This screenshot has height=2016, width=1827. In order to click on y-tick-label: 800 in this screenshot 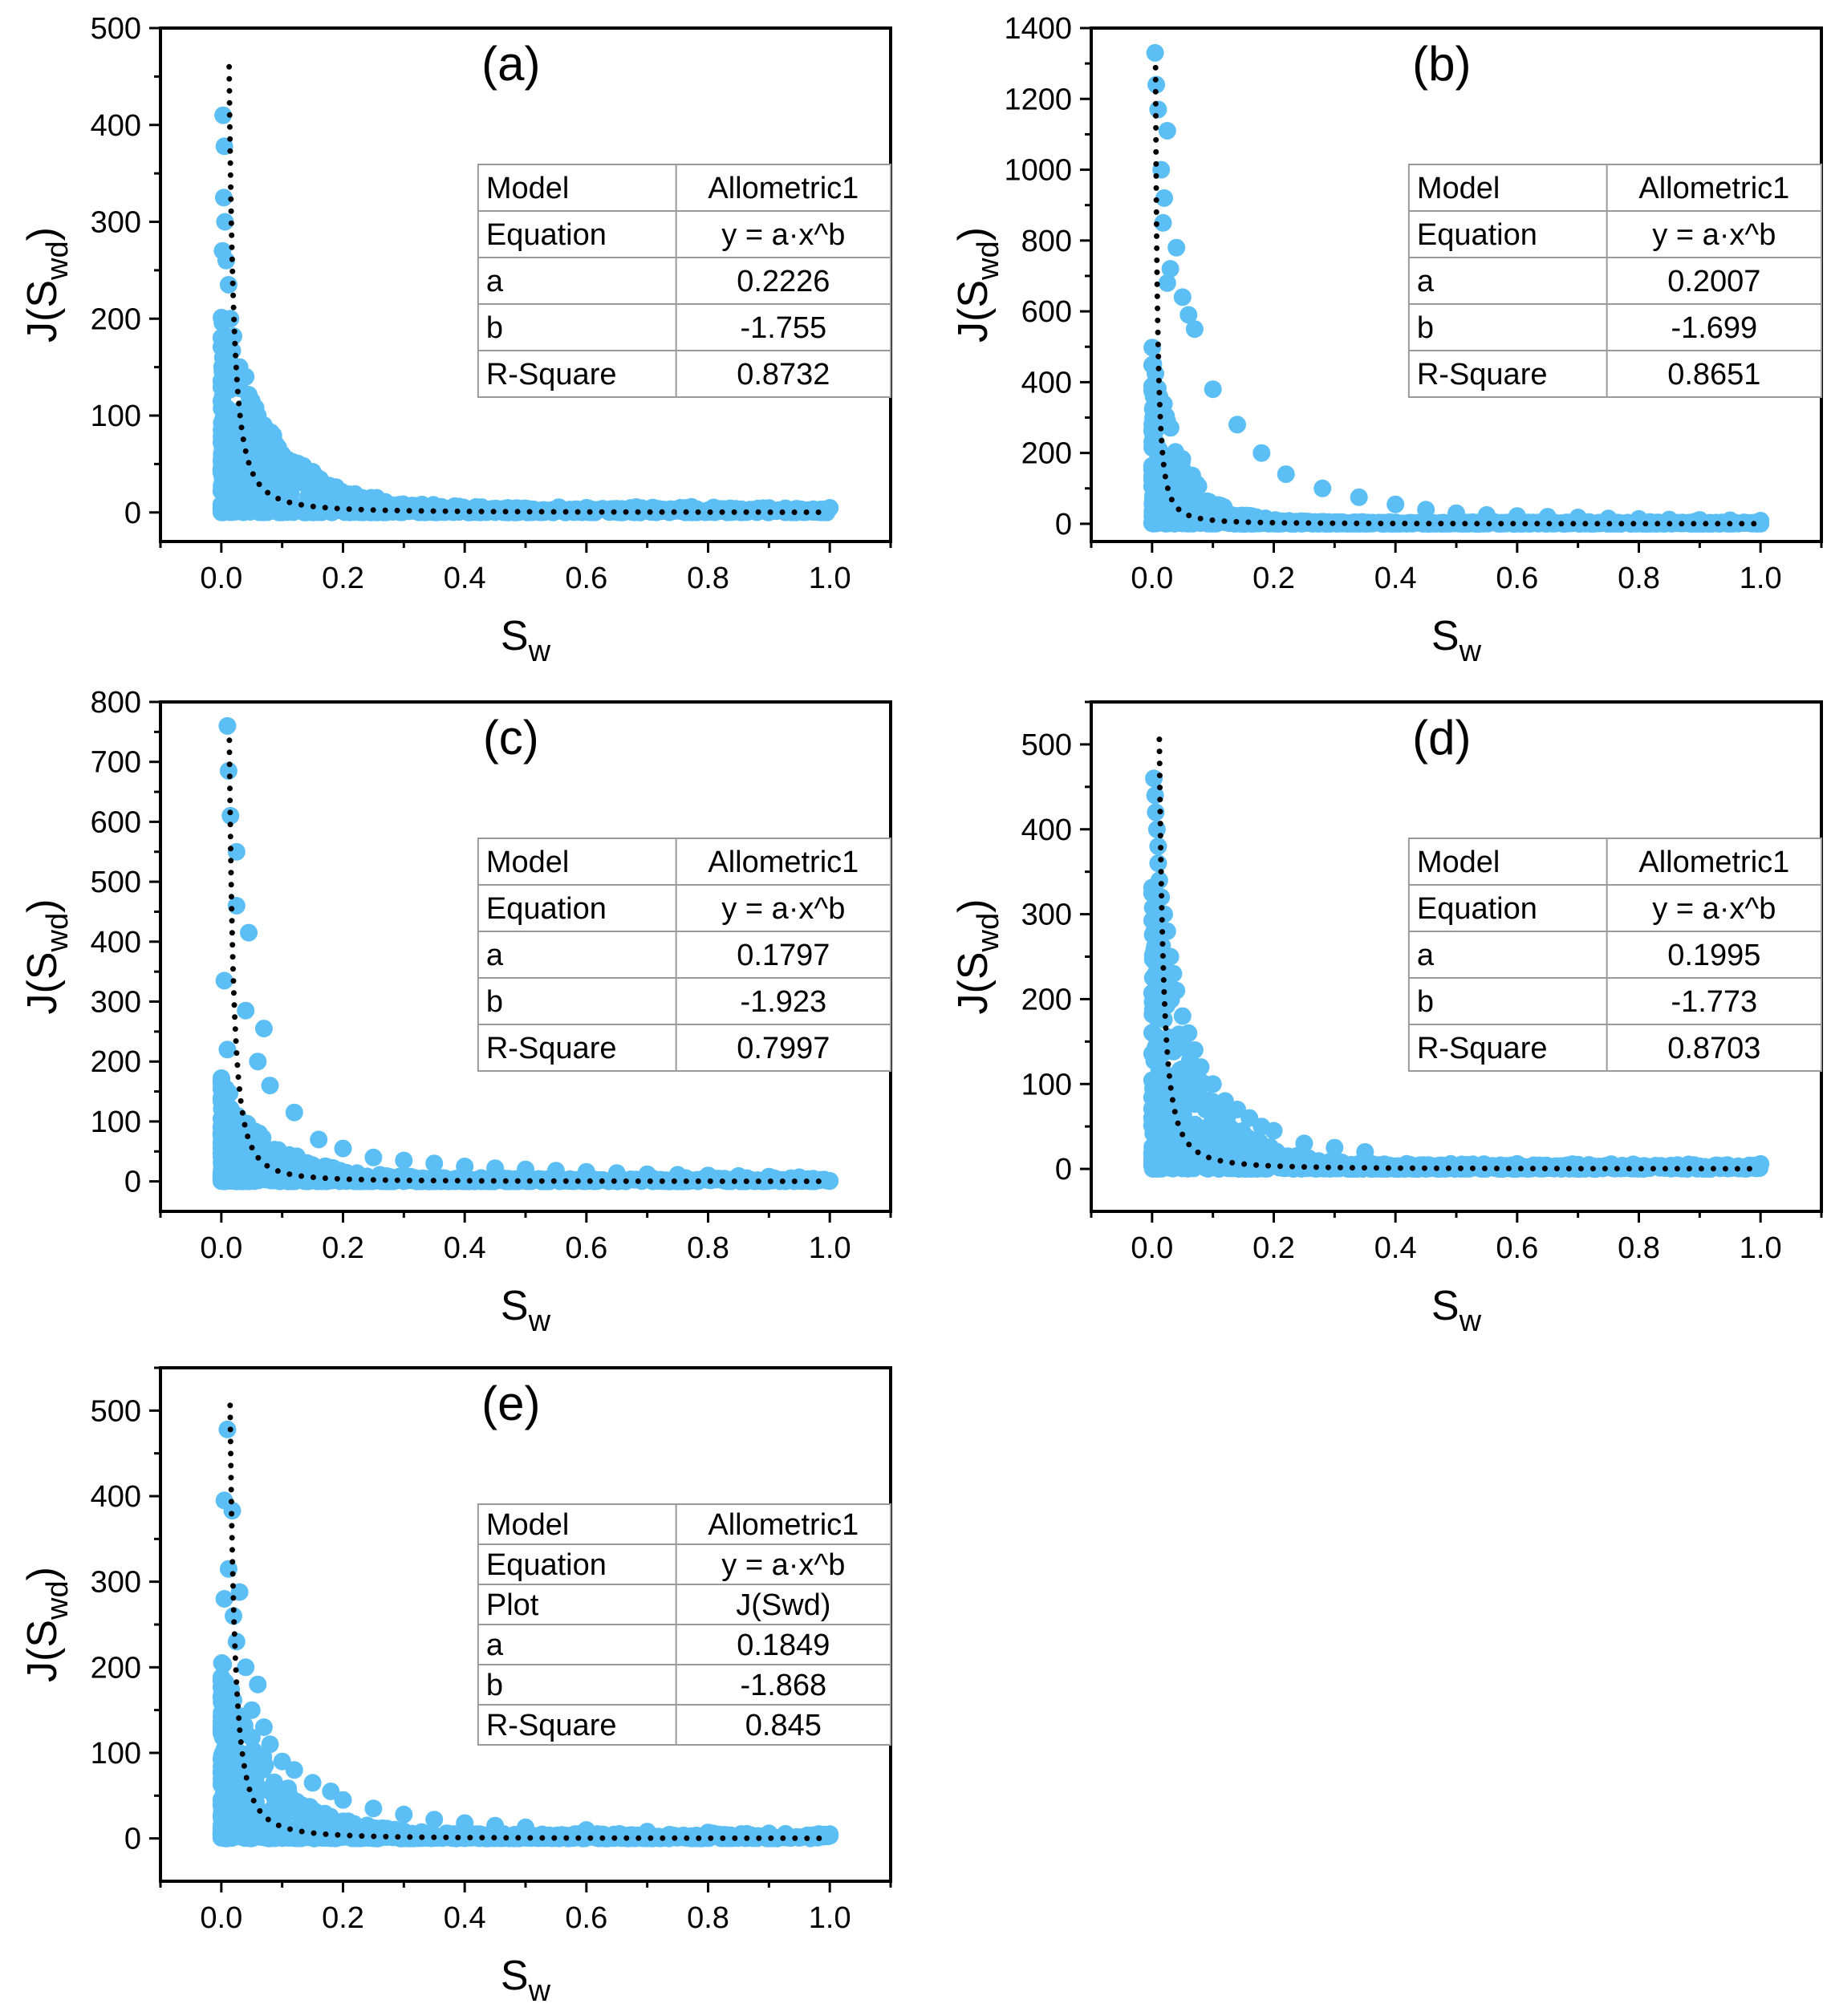, I will do `click(1046, 241)`.